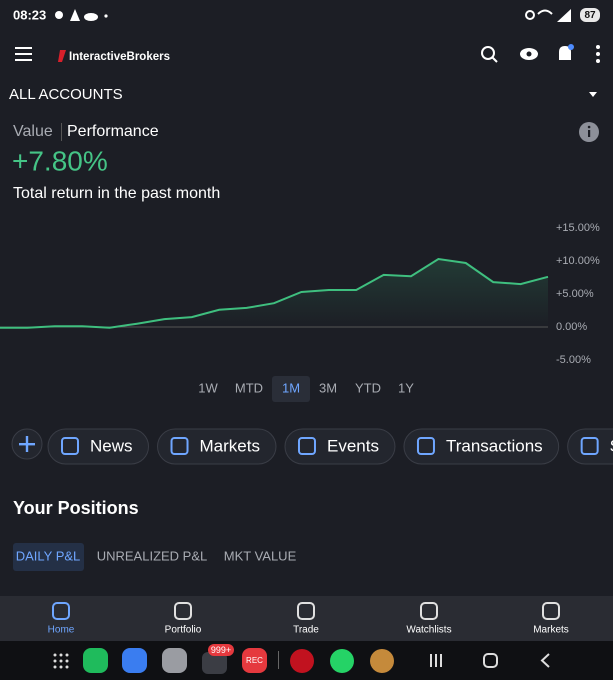  I want to click on nav-label: Watchlists, so click(428, 630).